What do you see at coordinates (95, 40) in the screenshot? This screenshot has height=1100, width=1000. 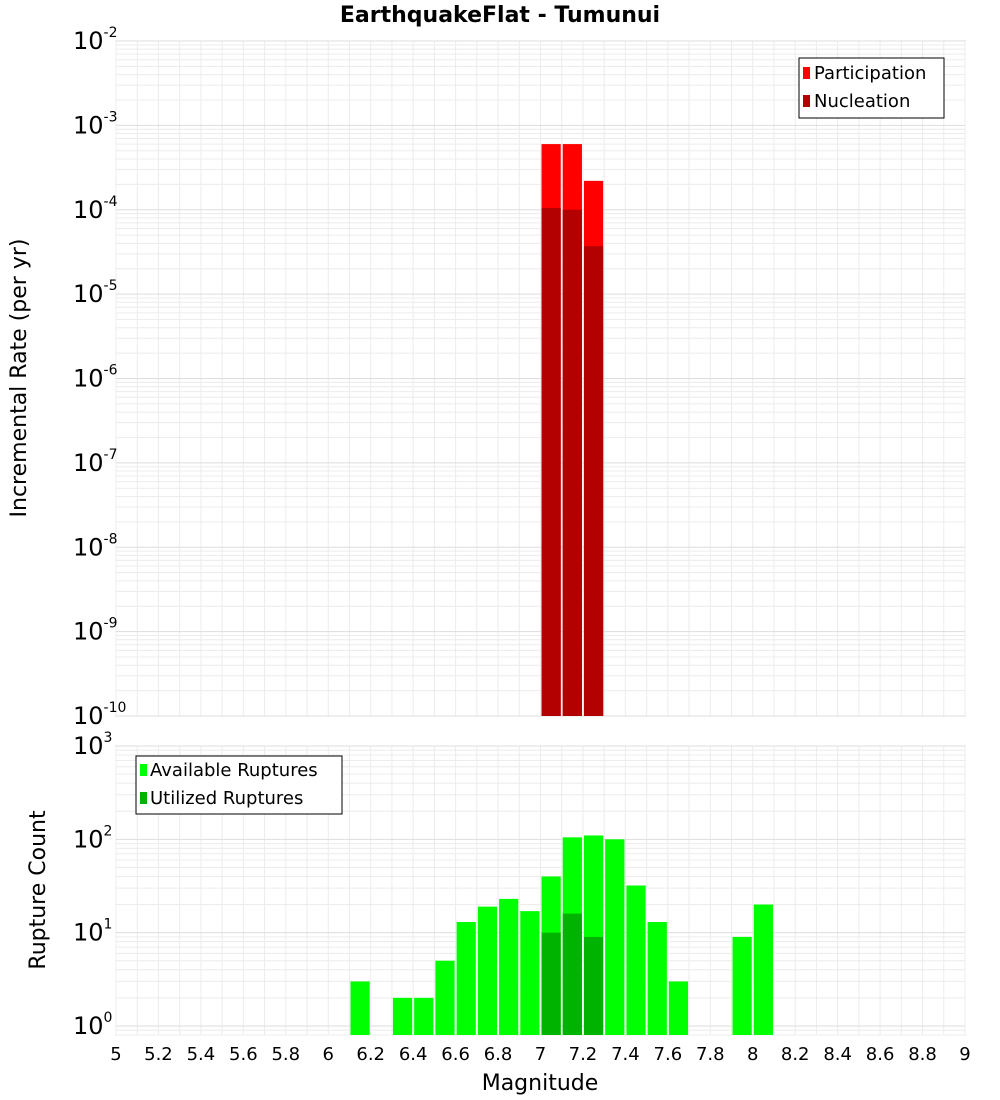 I see `rate-y-tick-label: 10⁻²` at bounding box center [95, 40].